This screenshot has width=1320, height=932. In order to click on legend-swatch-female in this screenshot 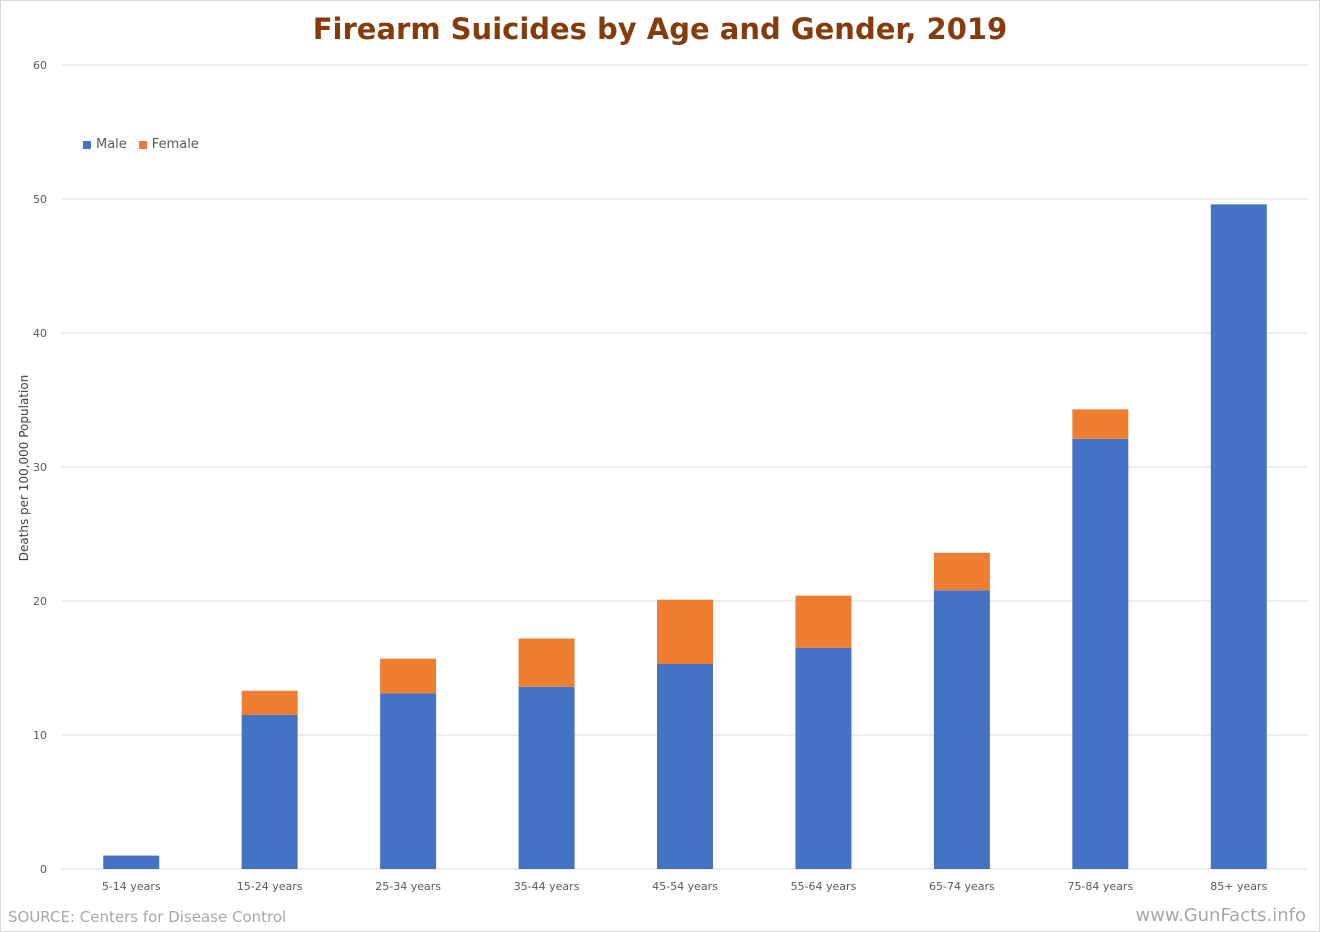, I will do `click(142, 144)`.